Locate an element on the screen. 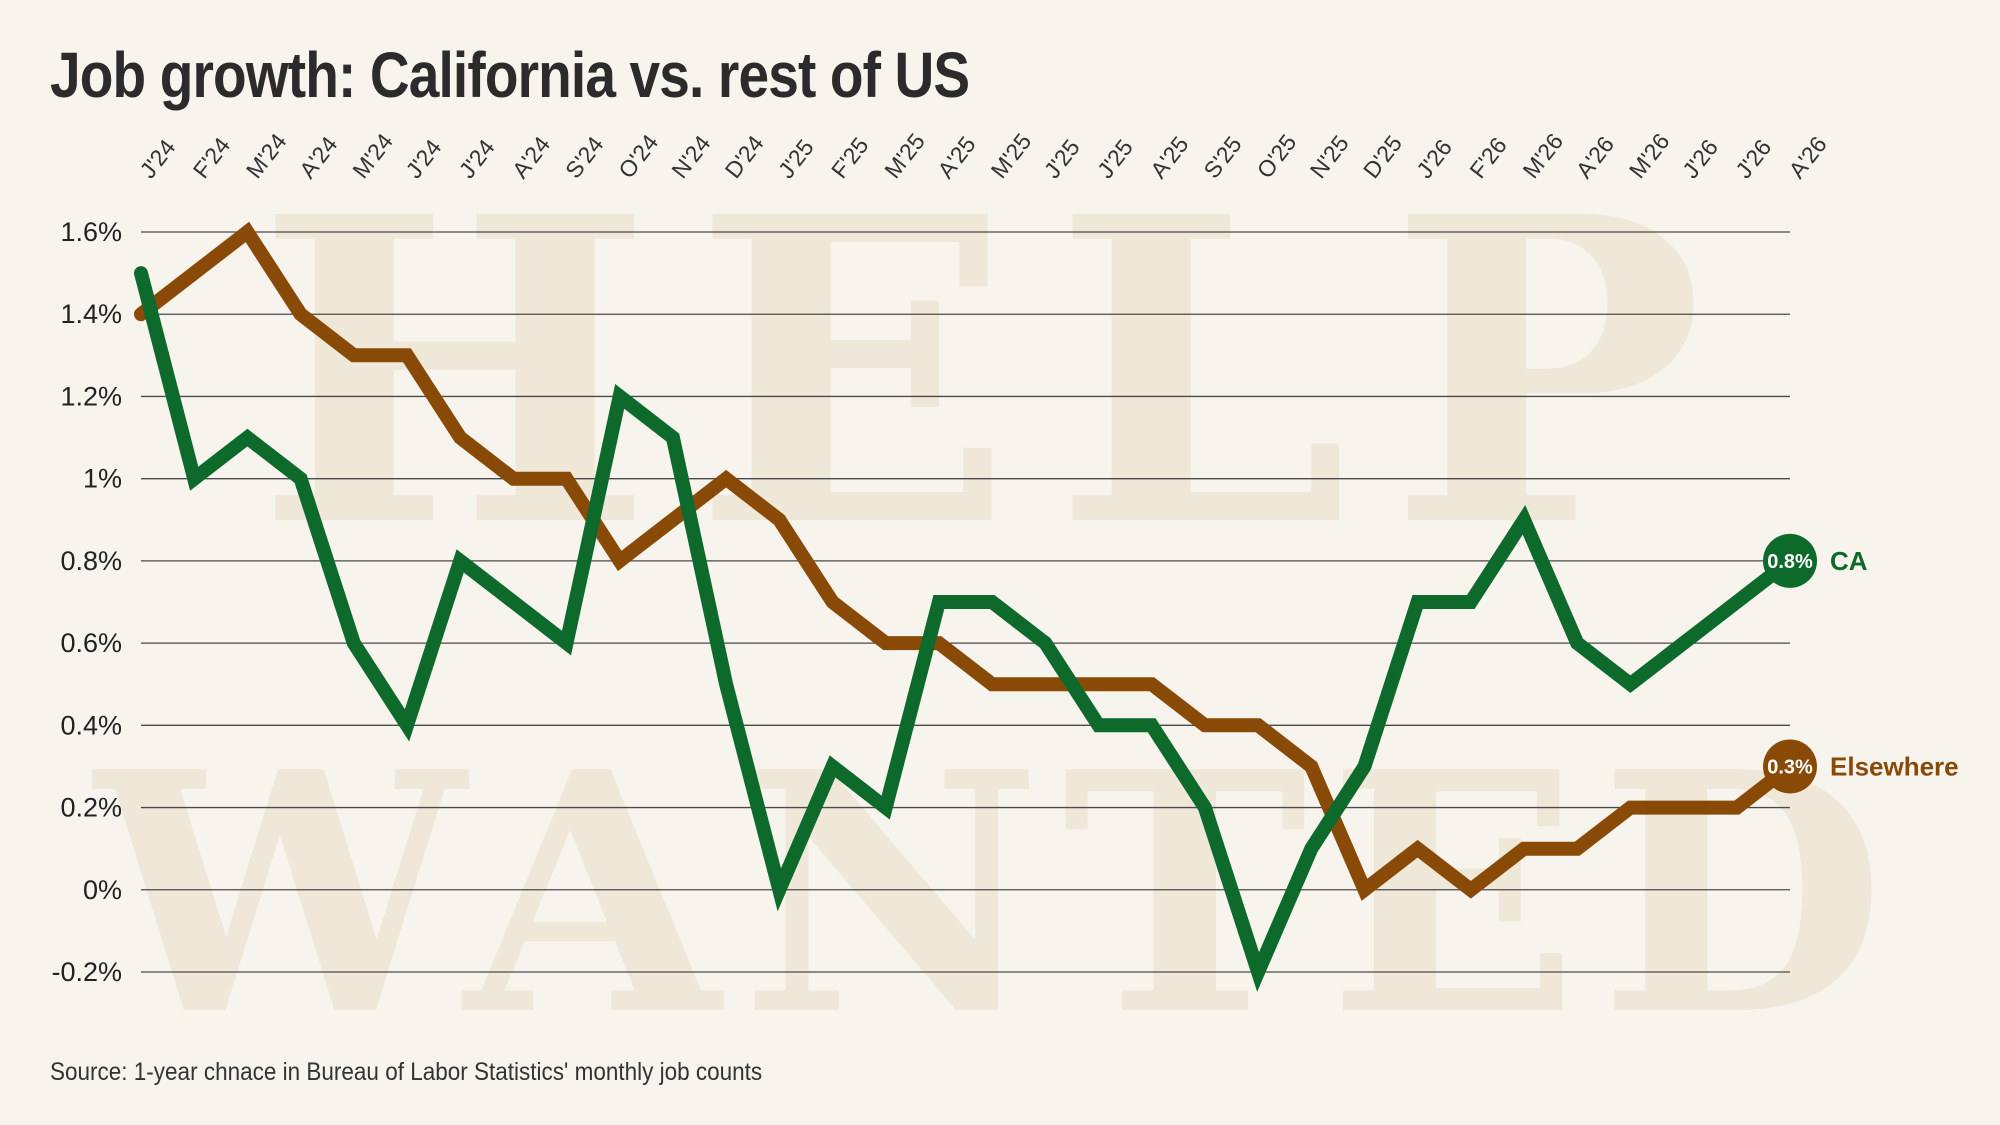  x-tick-label: F'25 is located at coordinates (850, 157).